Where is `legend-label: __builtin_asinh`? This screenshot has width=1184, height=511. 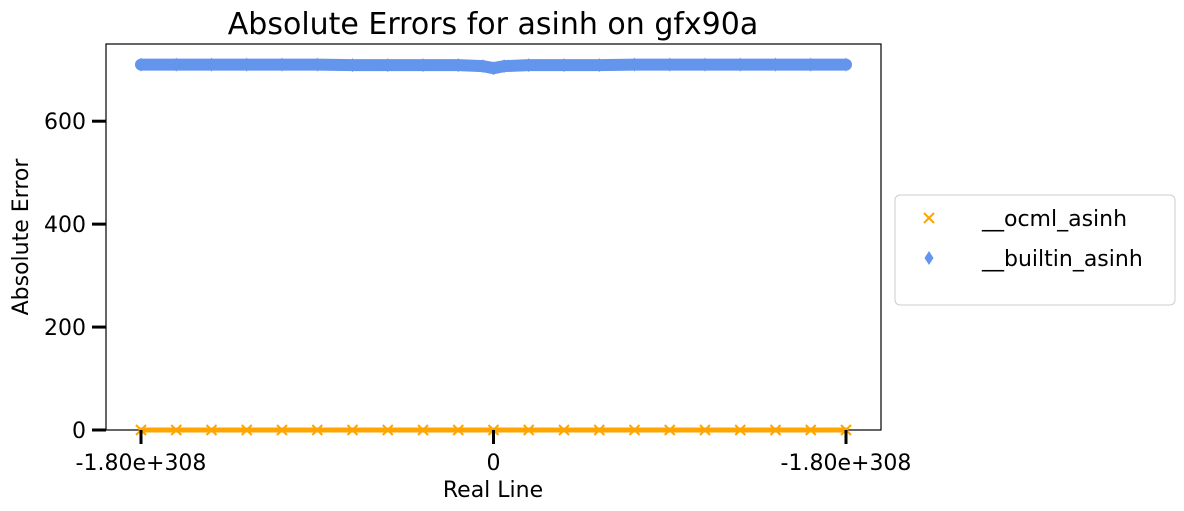
legend-label: __builtin_asinh is located at coordinates (1062, 259).